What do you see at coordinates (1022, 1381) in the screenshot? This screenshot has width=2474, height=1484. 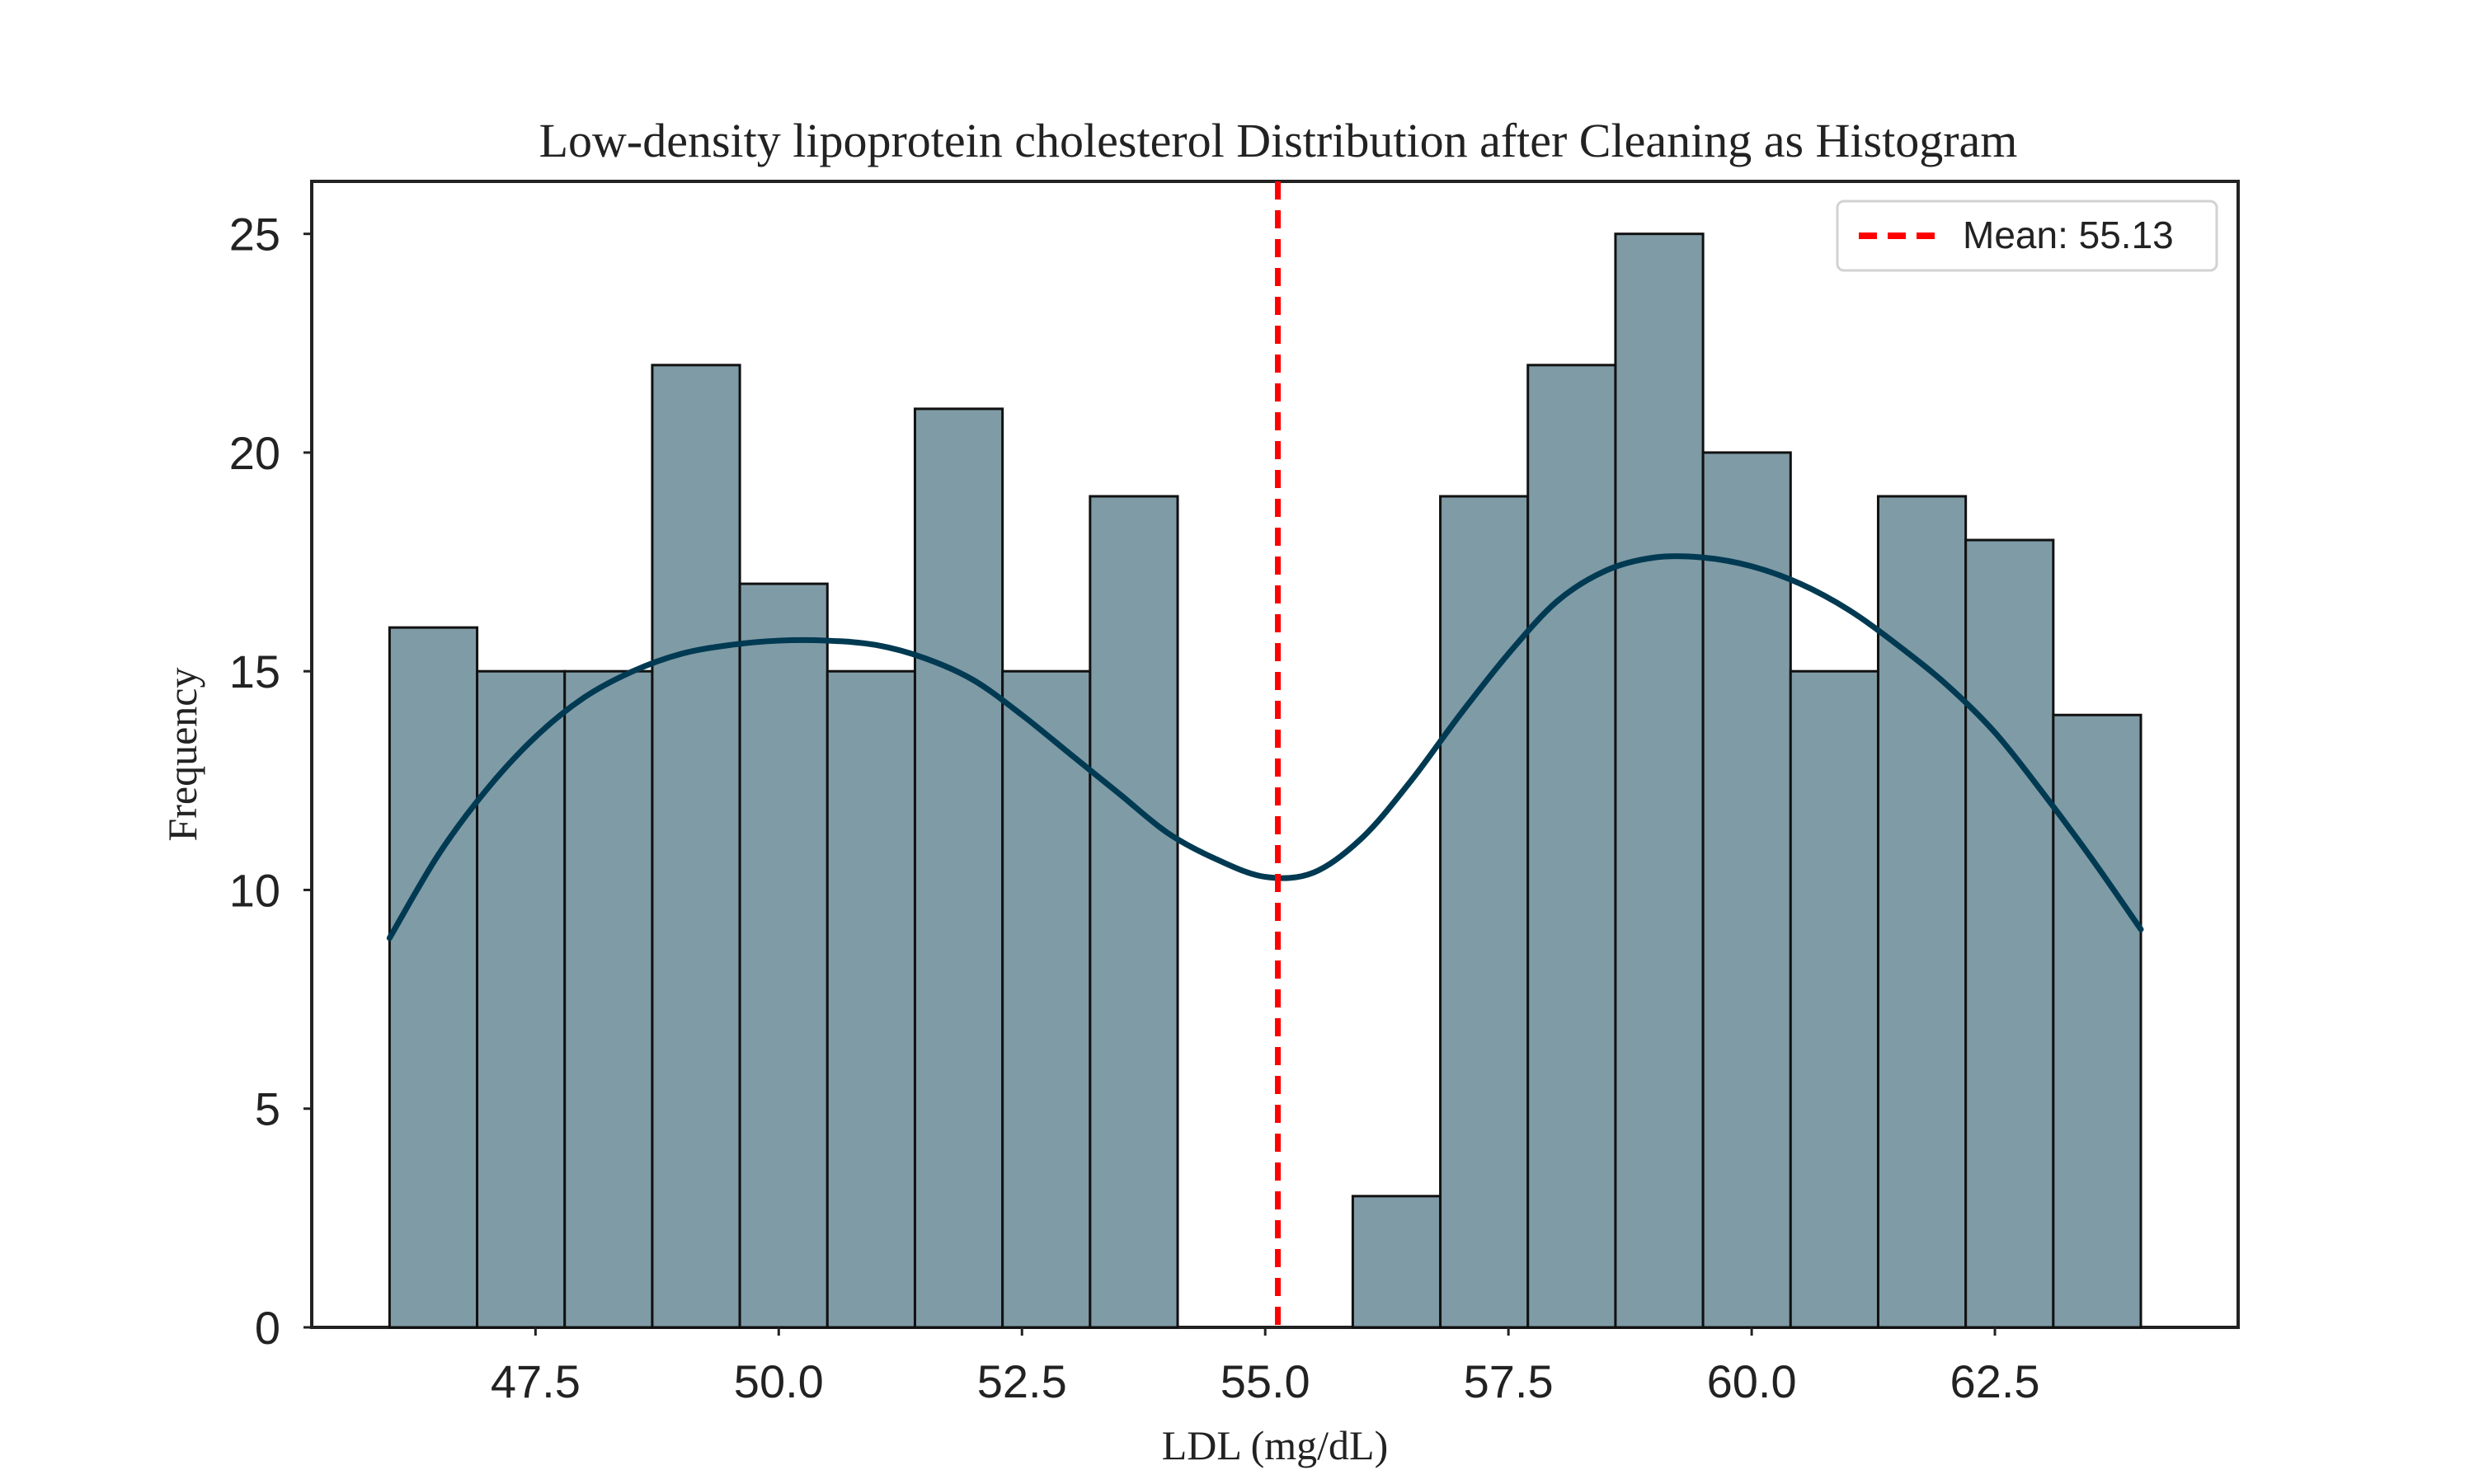 I see `x-tick-label: 52.5` at bounding box center [1022, 1381].